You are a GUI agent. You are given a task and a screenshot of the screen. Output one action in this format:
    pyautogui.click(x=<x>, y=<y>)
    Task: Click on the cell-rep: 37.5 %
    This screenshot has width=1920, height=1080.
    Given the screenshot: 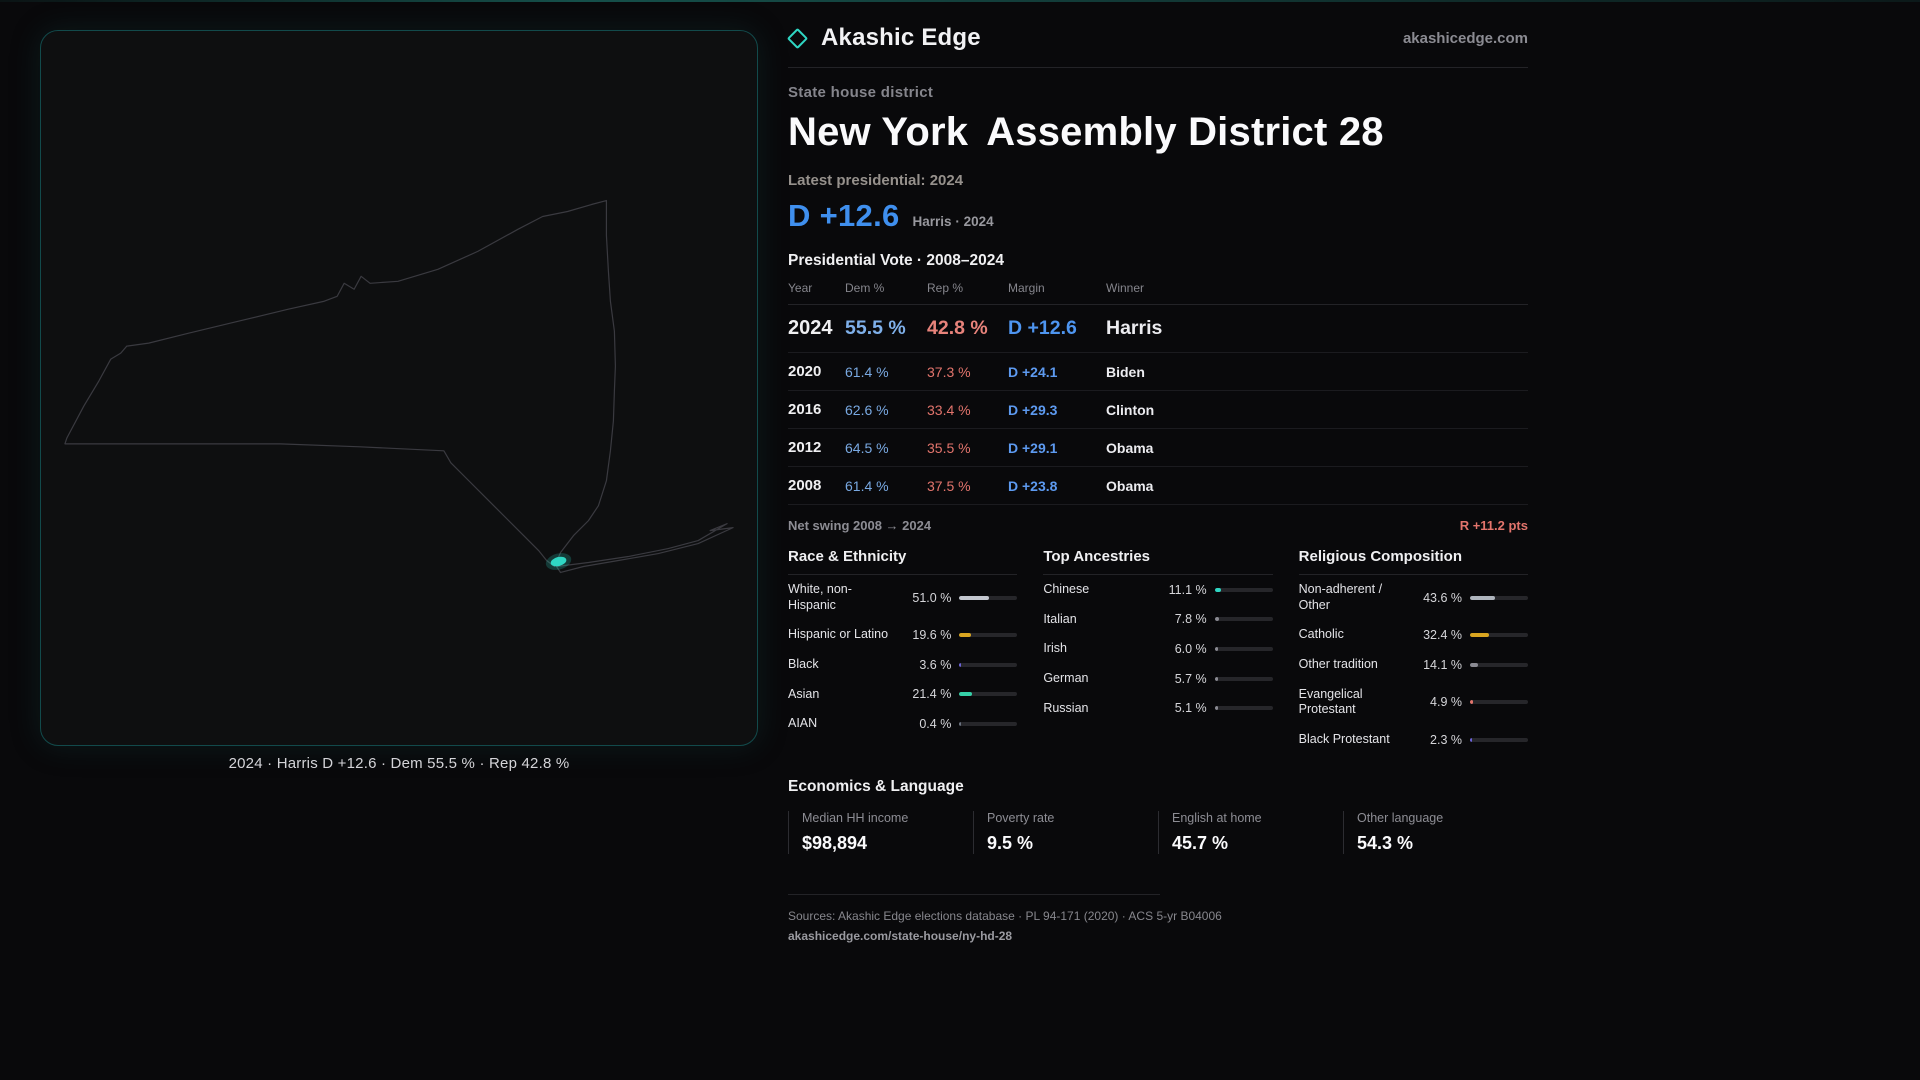 What is the action you would take?
    pyautogui.click(x=949, y=485)
    